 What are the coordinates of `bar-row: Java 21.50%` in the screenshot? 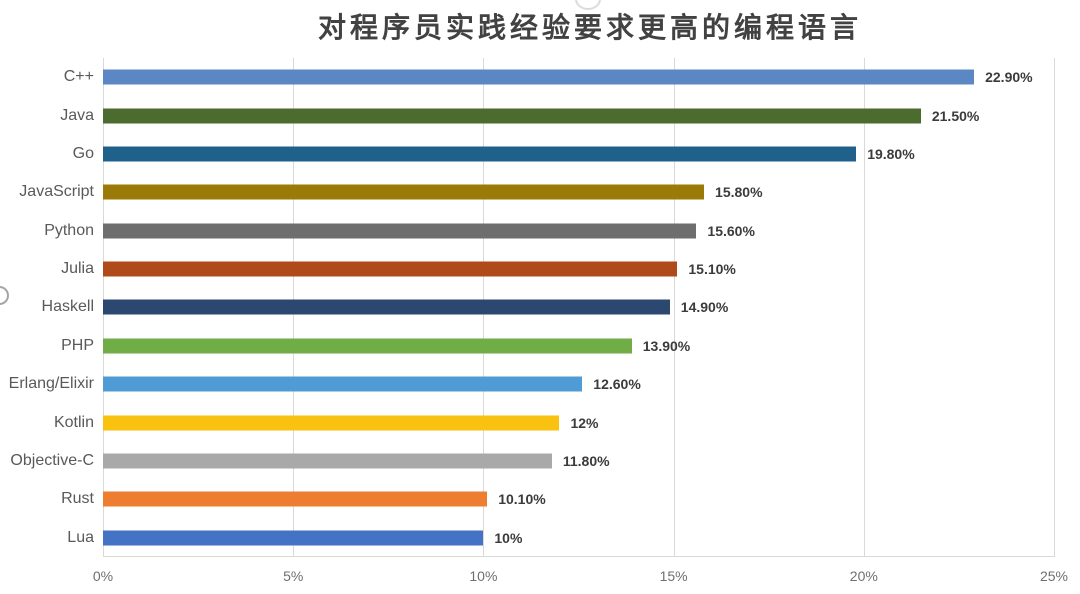 It's located at (557, 115).